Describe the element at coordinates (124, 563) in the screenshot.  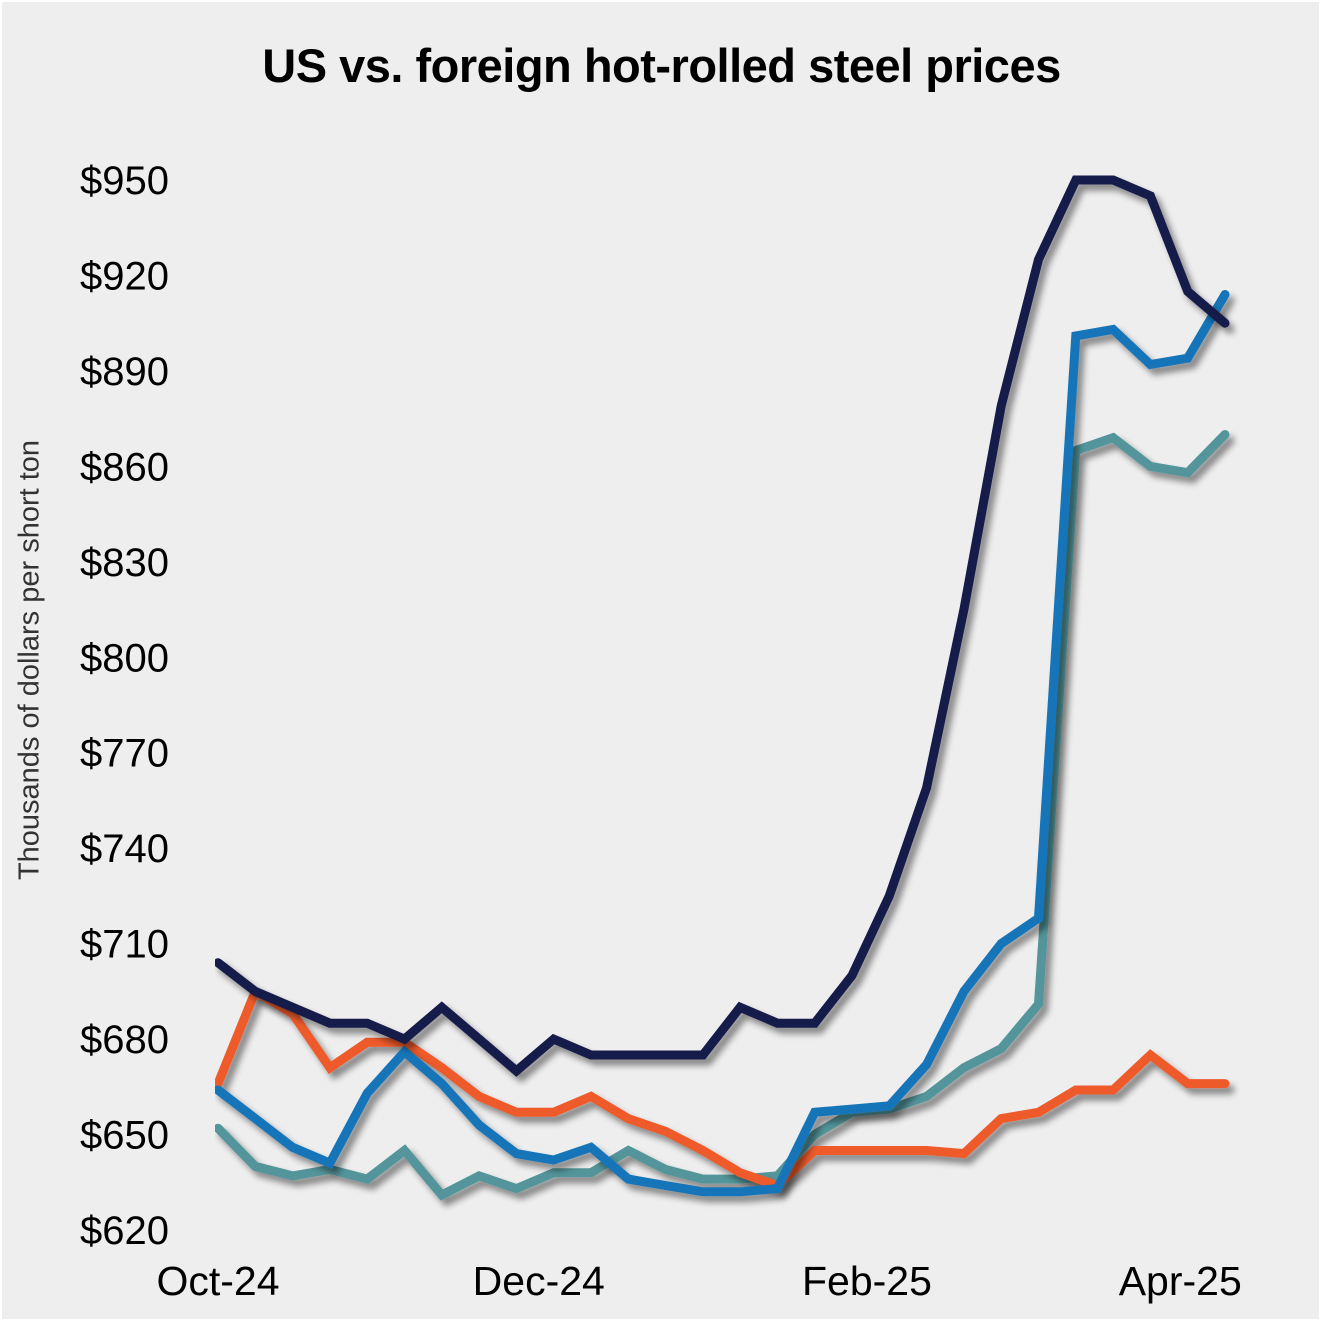
I see `y-tick-label: $830` at that location.